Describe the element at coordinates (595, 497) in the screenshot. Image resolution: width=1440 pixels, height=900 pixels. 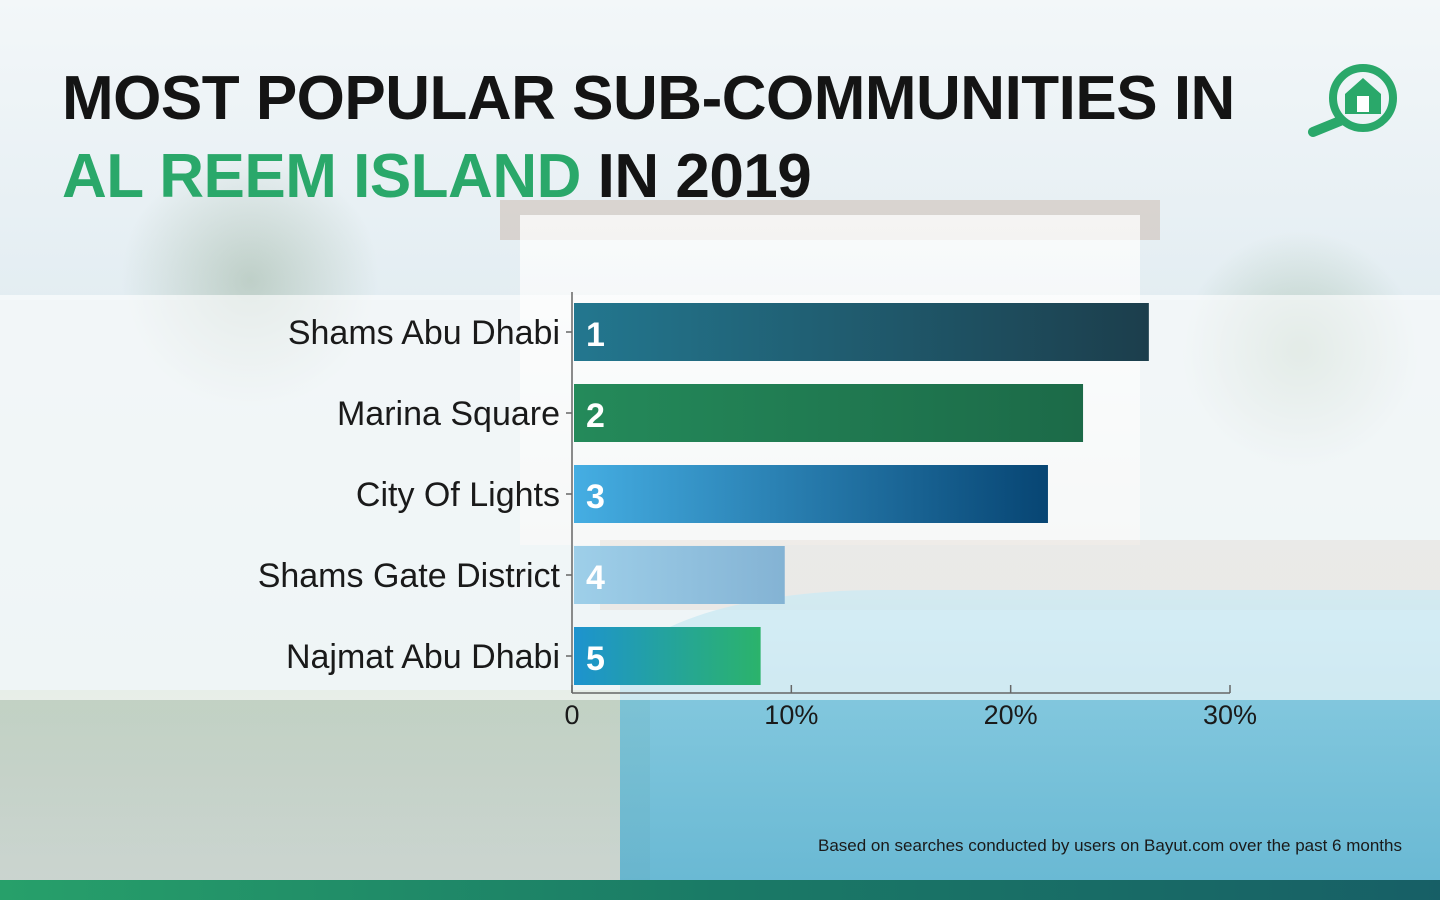
I see `rank-label: 3` at that location.